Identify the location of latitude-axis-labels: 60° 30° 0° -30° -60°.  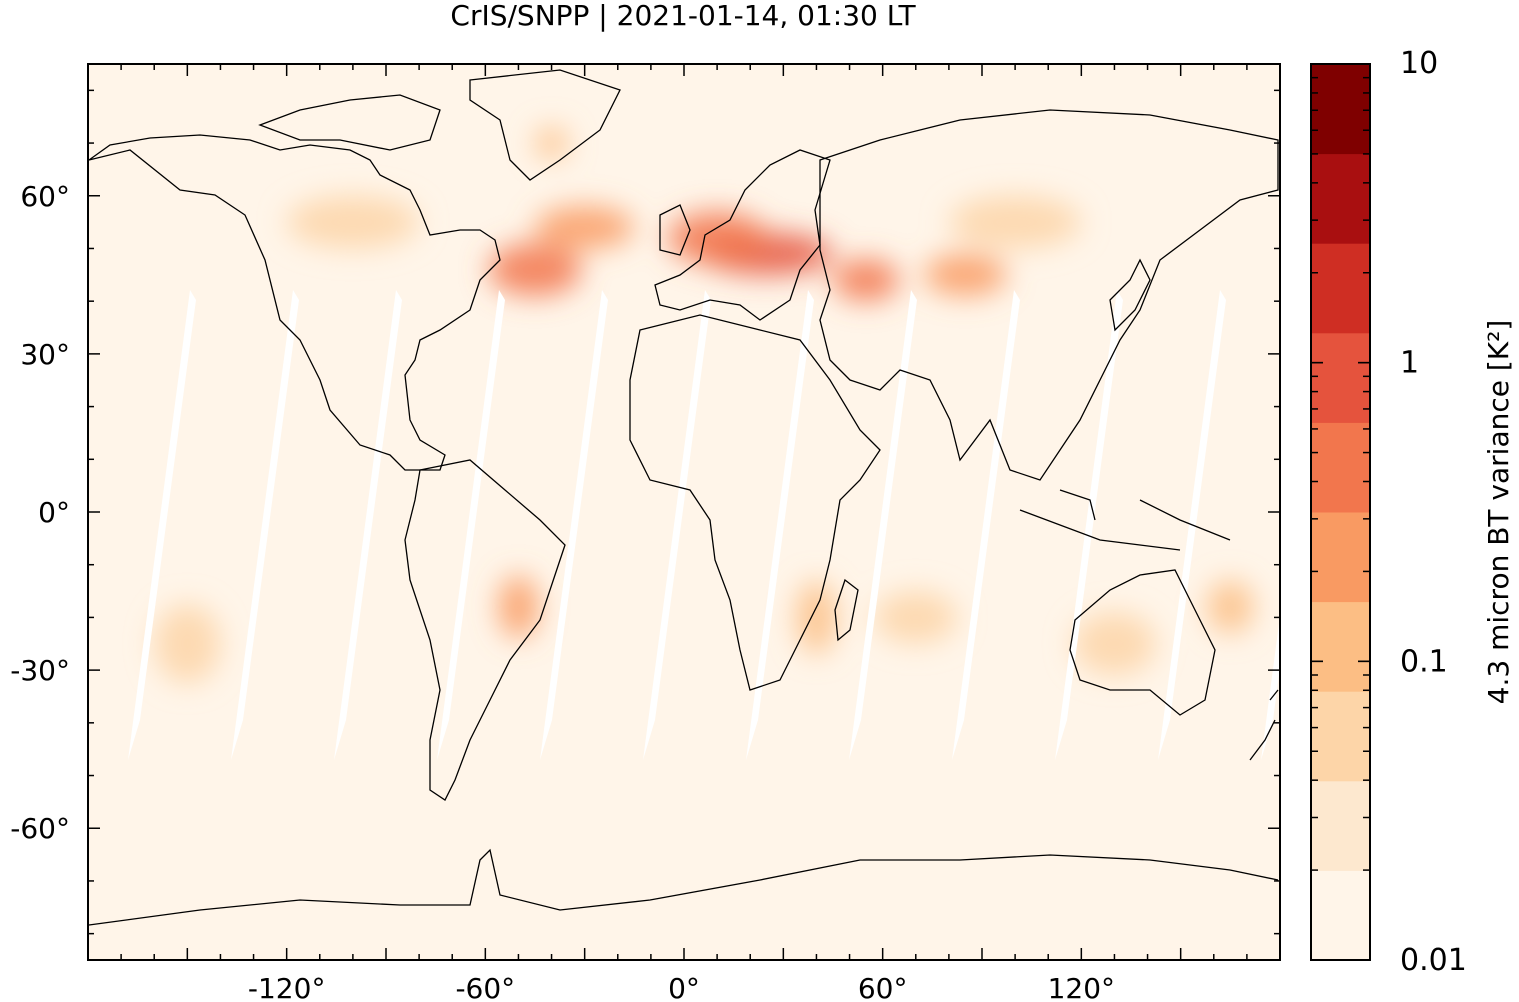
(40, 512).